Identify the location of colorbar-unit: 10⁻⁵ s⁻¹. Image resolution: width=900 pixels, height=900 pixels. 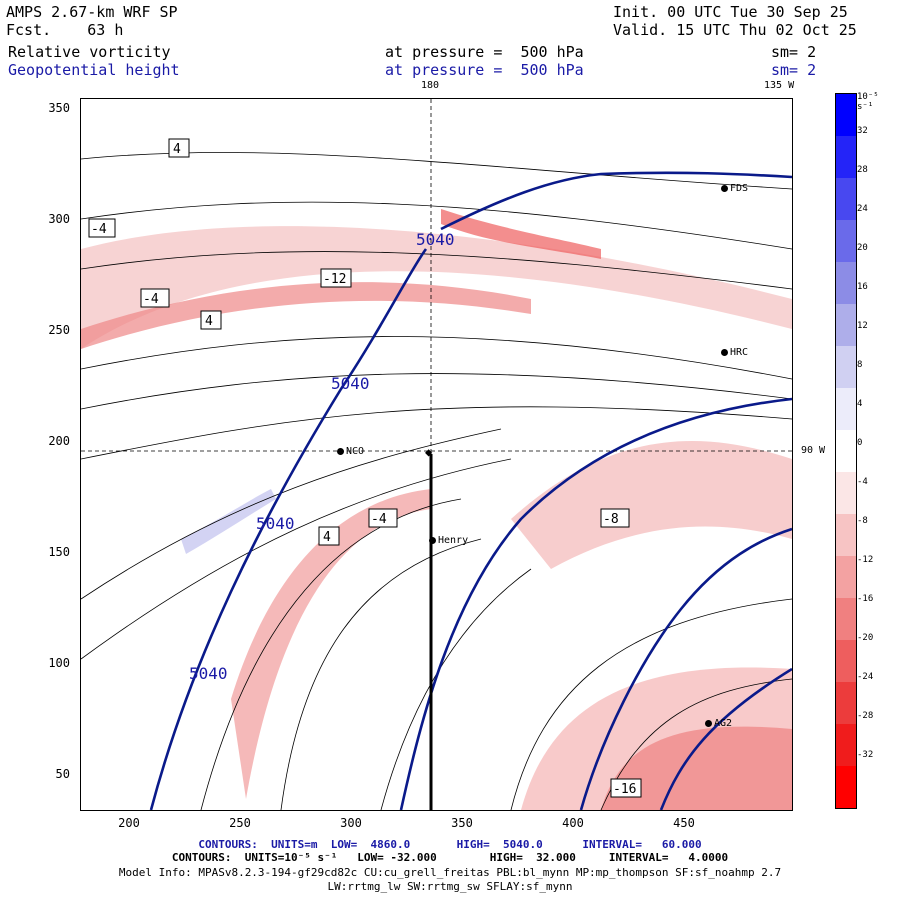
(868, 102).